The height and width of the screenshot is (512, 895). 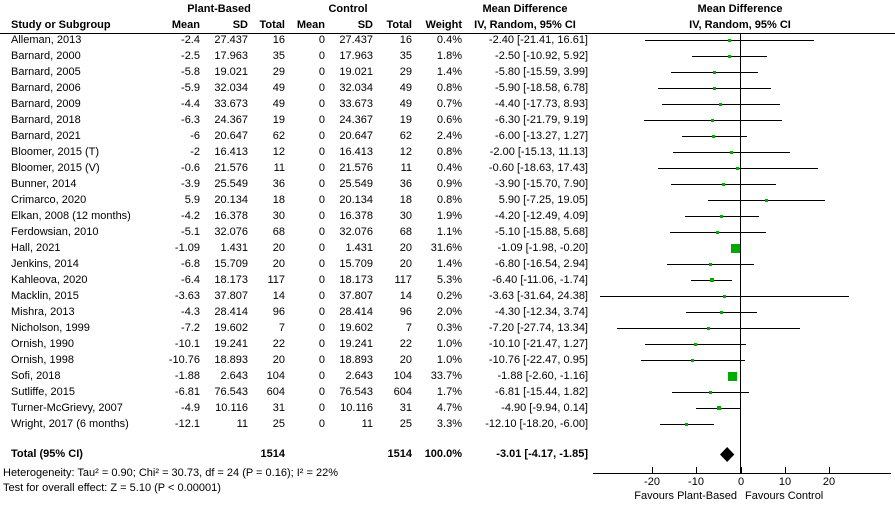 What do you see at coordinates (55, 152) in the screenshot?
I see `cell-study-name: Bloomer, 2015 (T)` at bounding box center [55, 152].